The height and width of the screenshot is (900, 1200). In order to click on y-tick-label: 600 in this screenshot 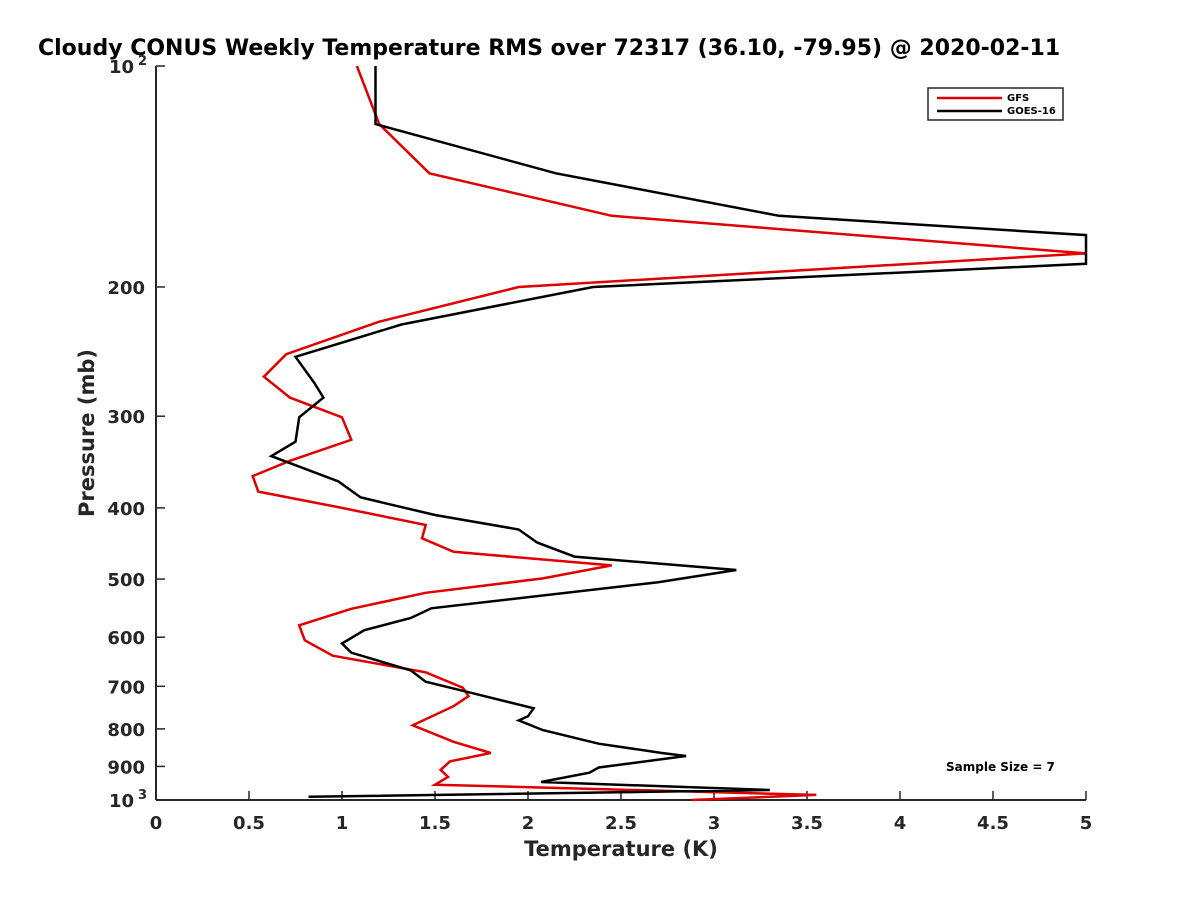, I will do `click(126, 638)`.